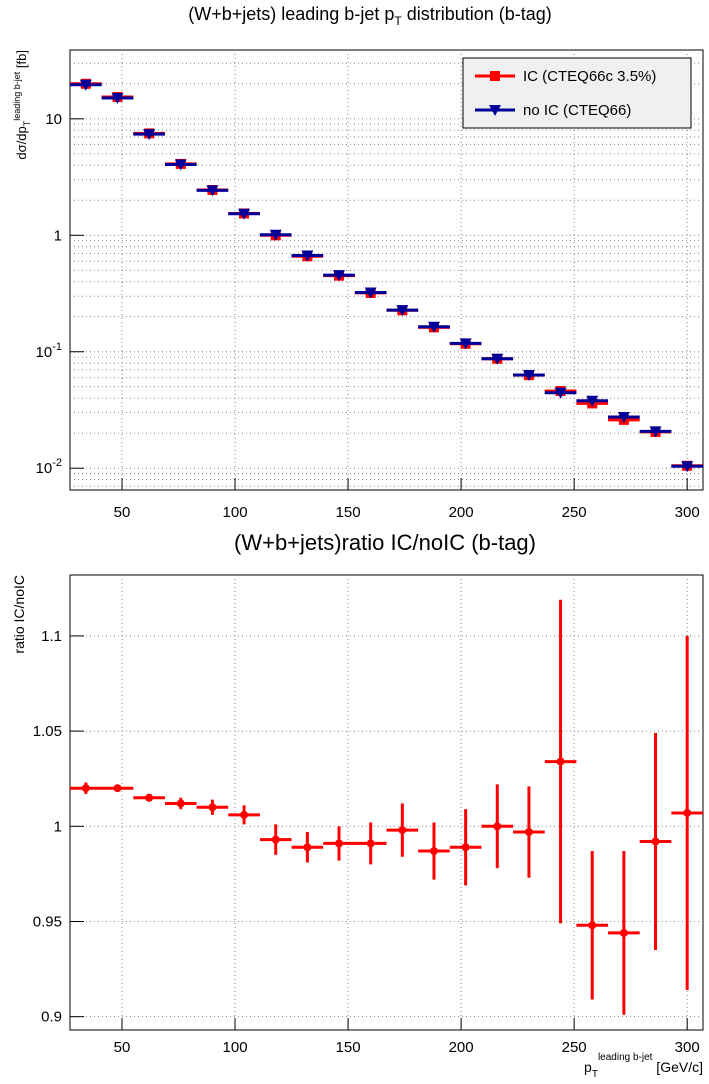  What do you see at coordinates (589, 76) in the screenshot?
I see `legend-label: IC (CTEQ66c 3.5%)` at bounding box center [589, 76].